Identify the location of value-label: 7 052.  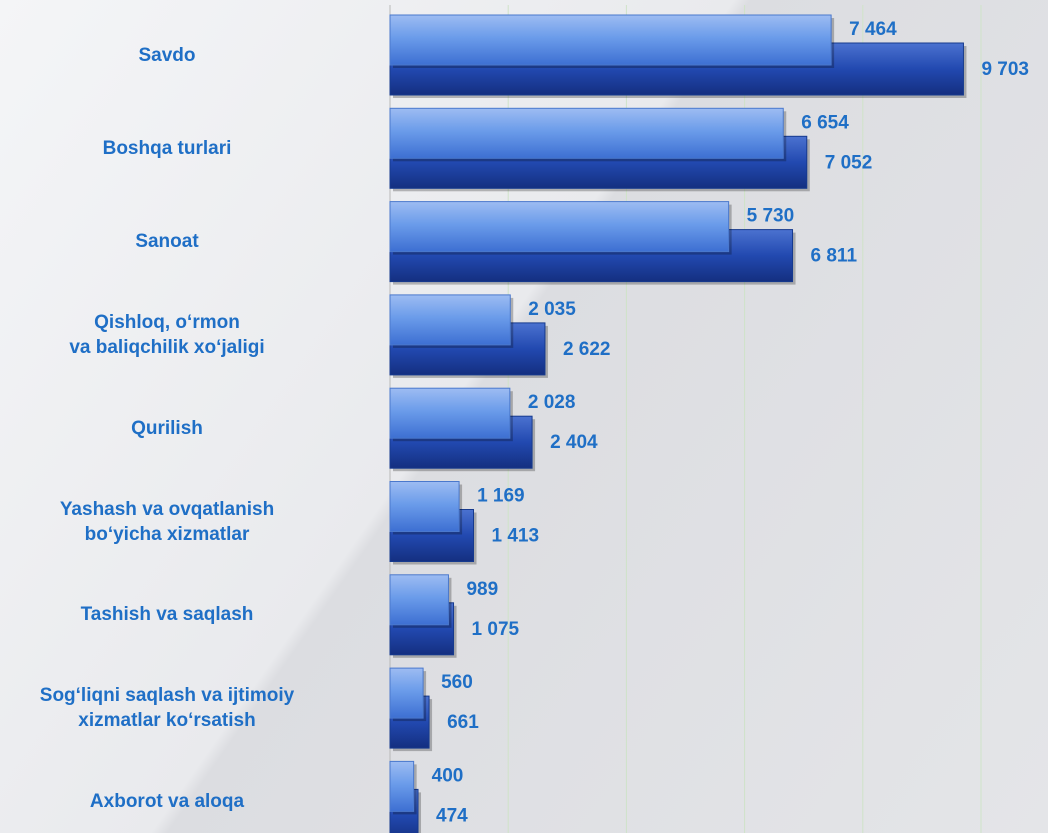
(849, 162).